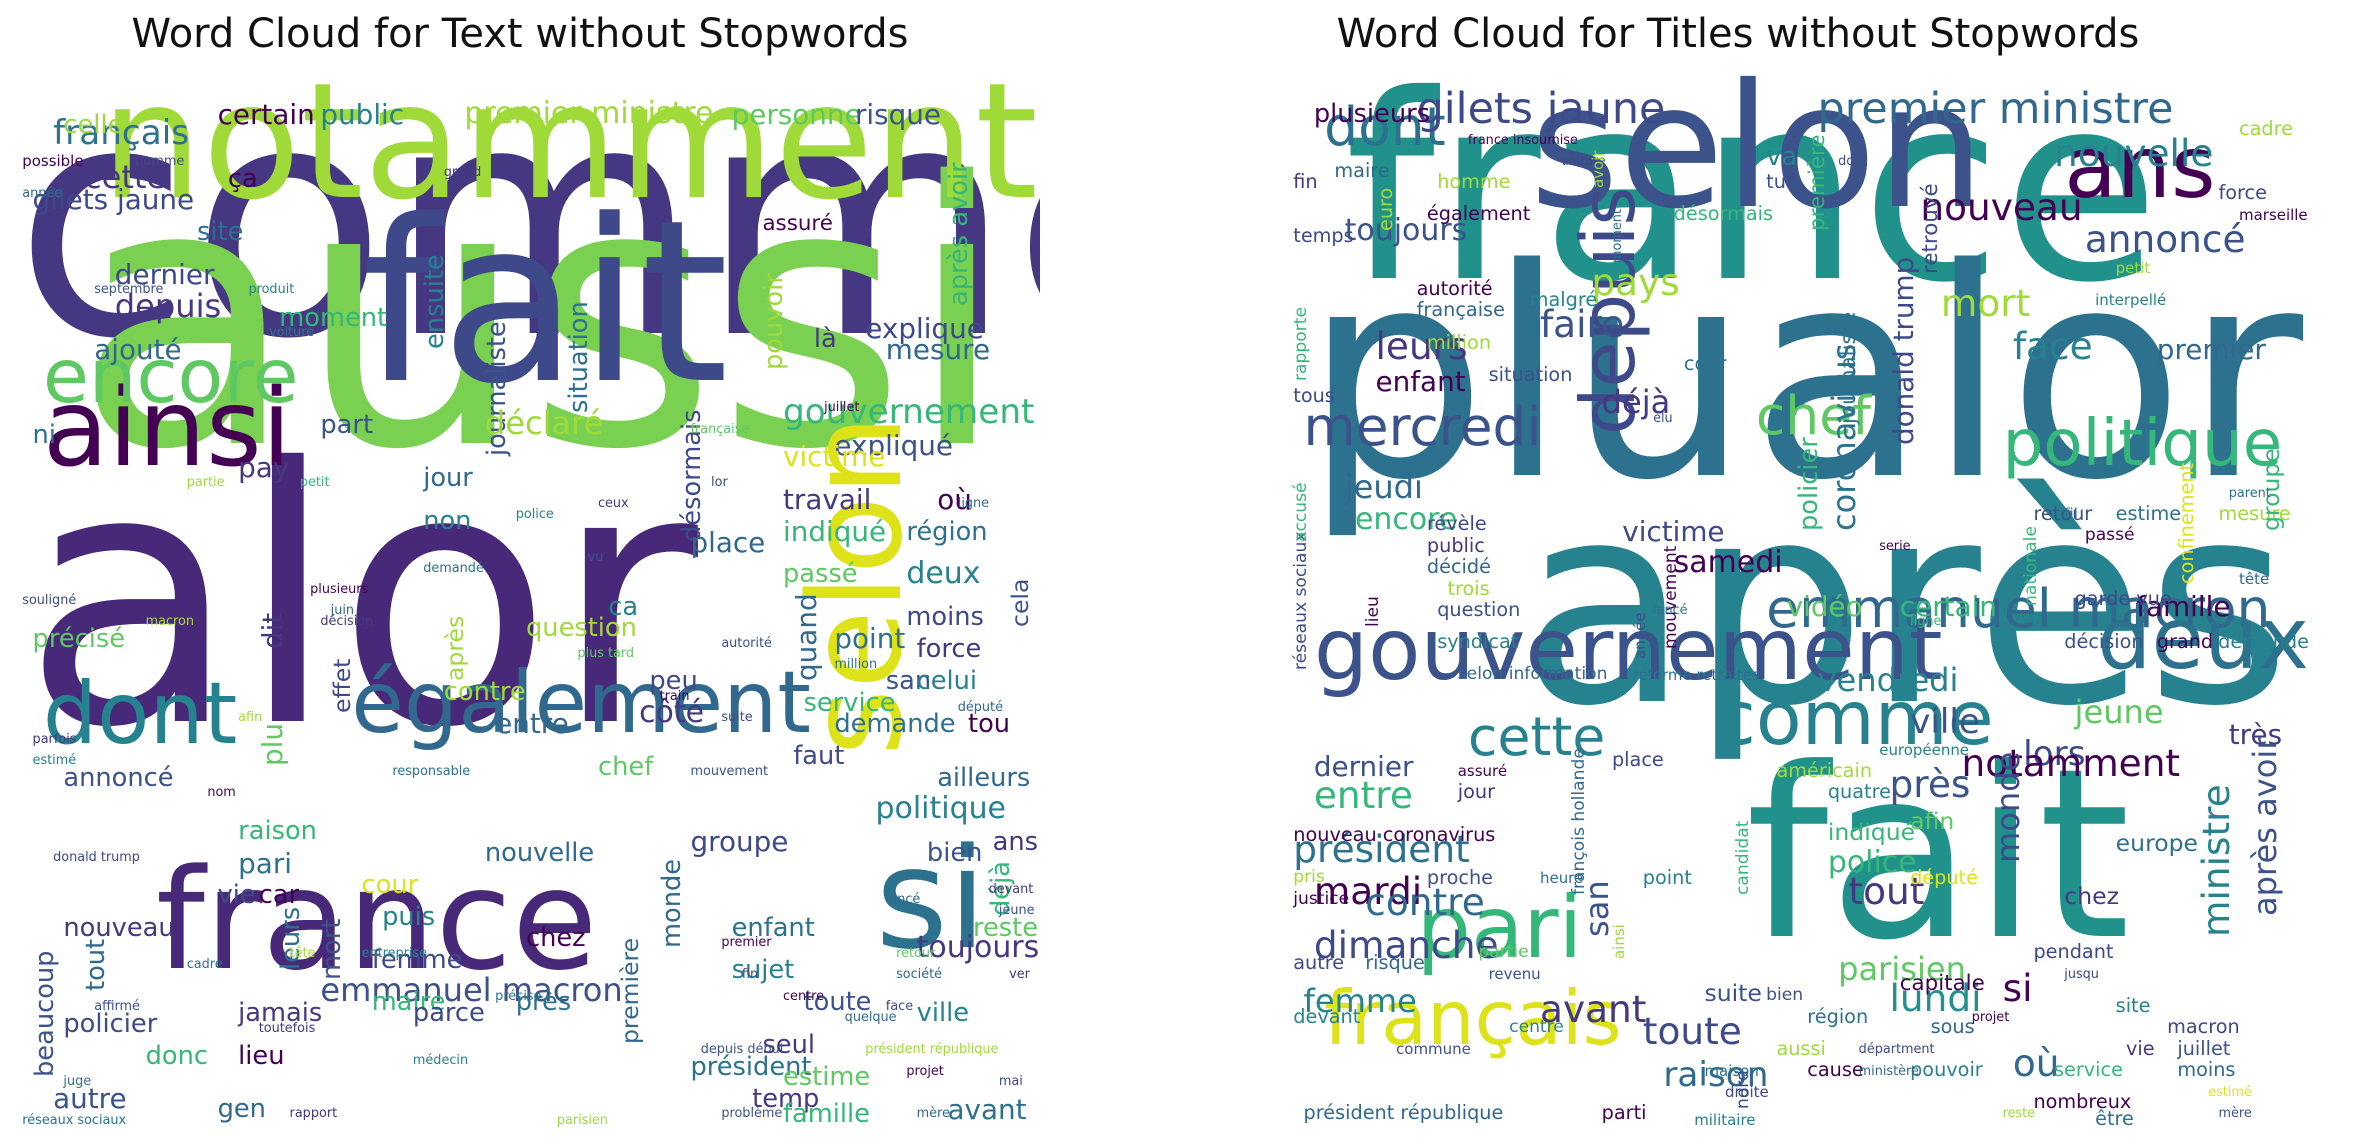  I want to click on cloud-word: nationale, so click(2031, 565).